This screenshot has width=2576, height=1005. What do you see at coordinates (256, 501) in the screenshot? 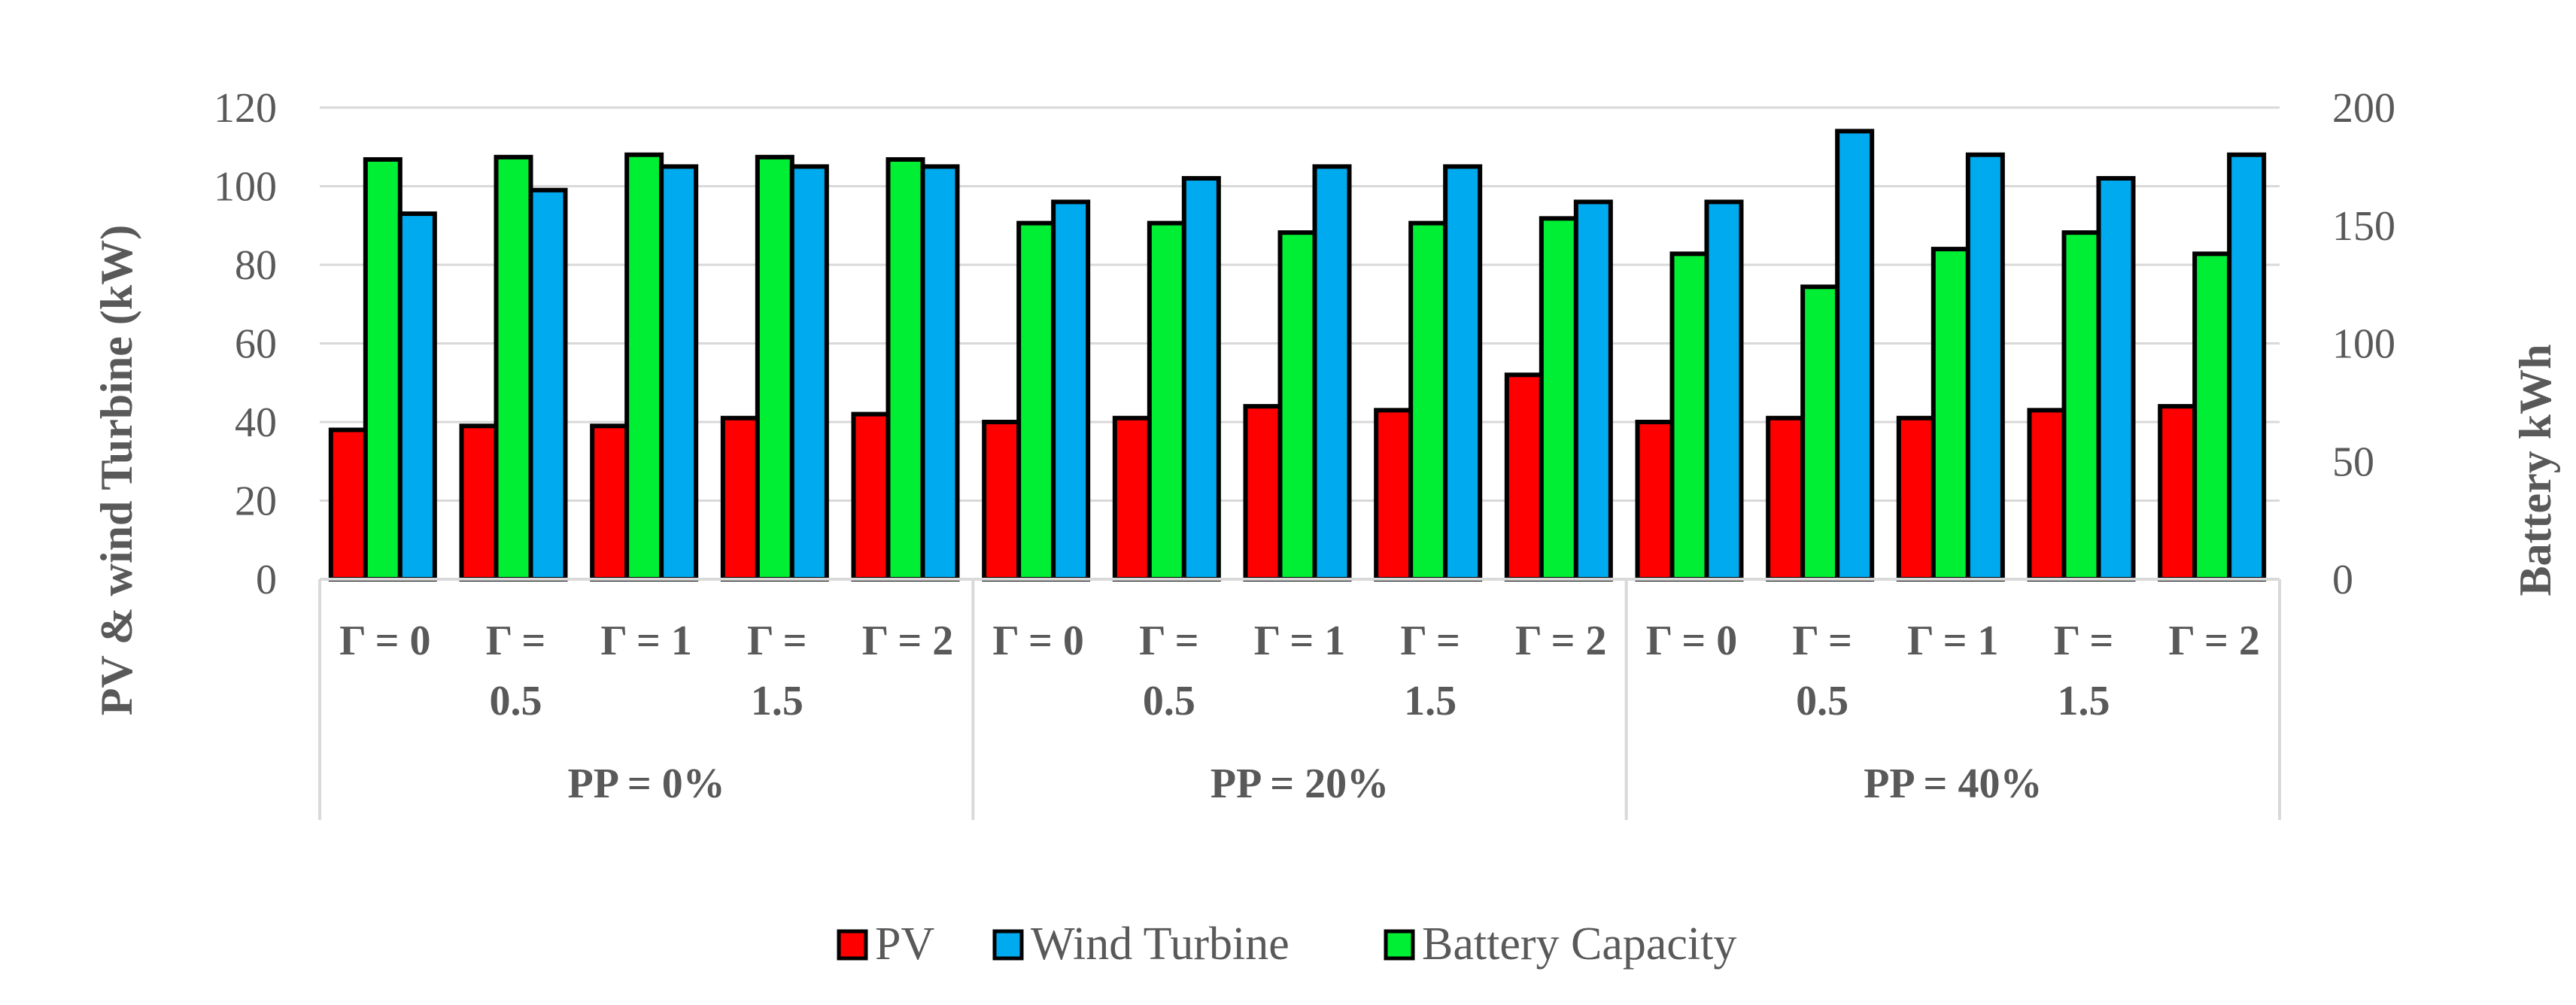
I see `left-tick-label: 20` at bounding box center [256, 501].